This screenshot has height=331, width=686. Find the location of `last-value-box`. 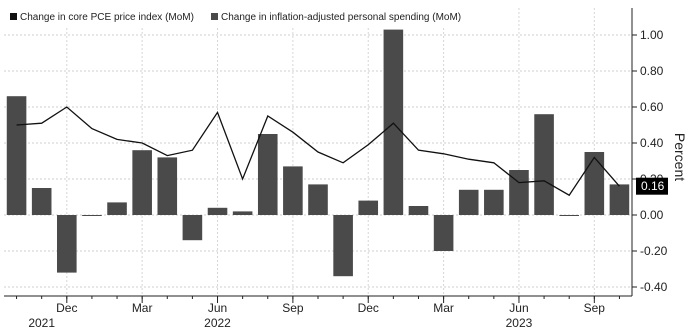

last-value-box is located at coordinates (652, 186).